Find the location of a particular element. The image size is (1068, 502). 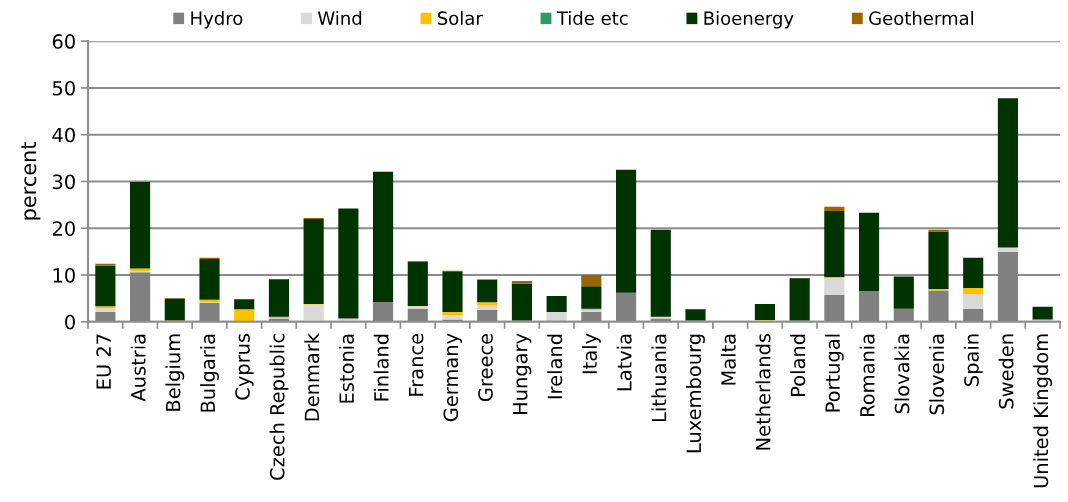

legend-label: Geothermal is located at coordinates (921, 18).